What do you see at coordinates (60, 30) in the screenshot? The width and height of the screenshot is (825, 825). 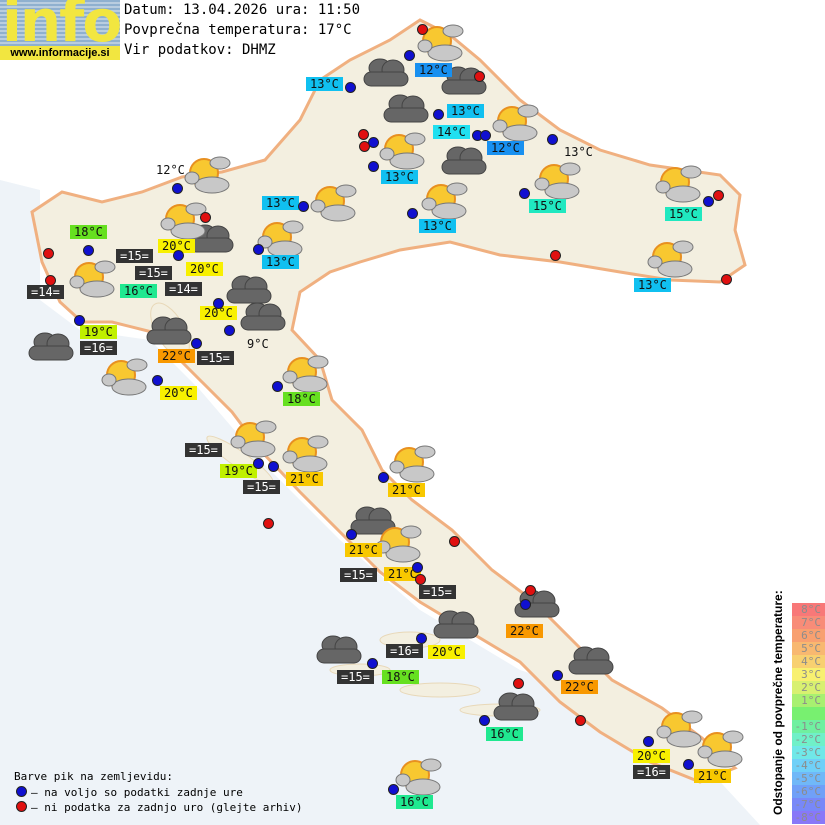 I see `logo: info www.informacije.si` at bounding box center [60, 30].